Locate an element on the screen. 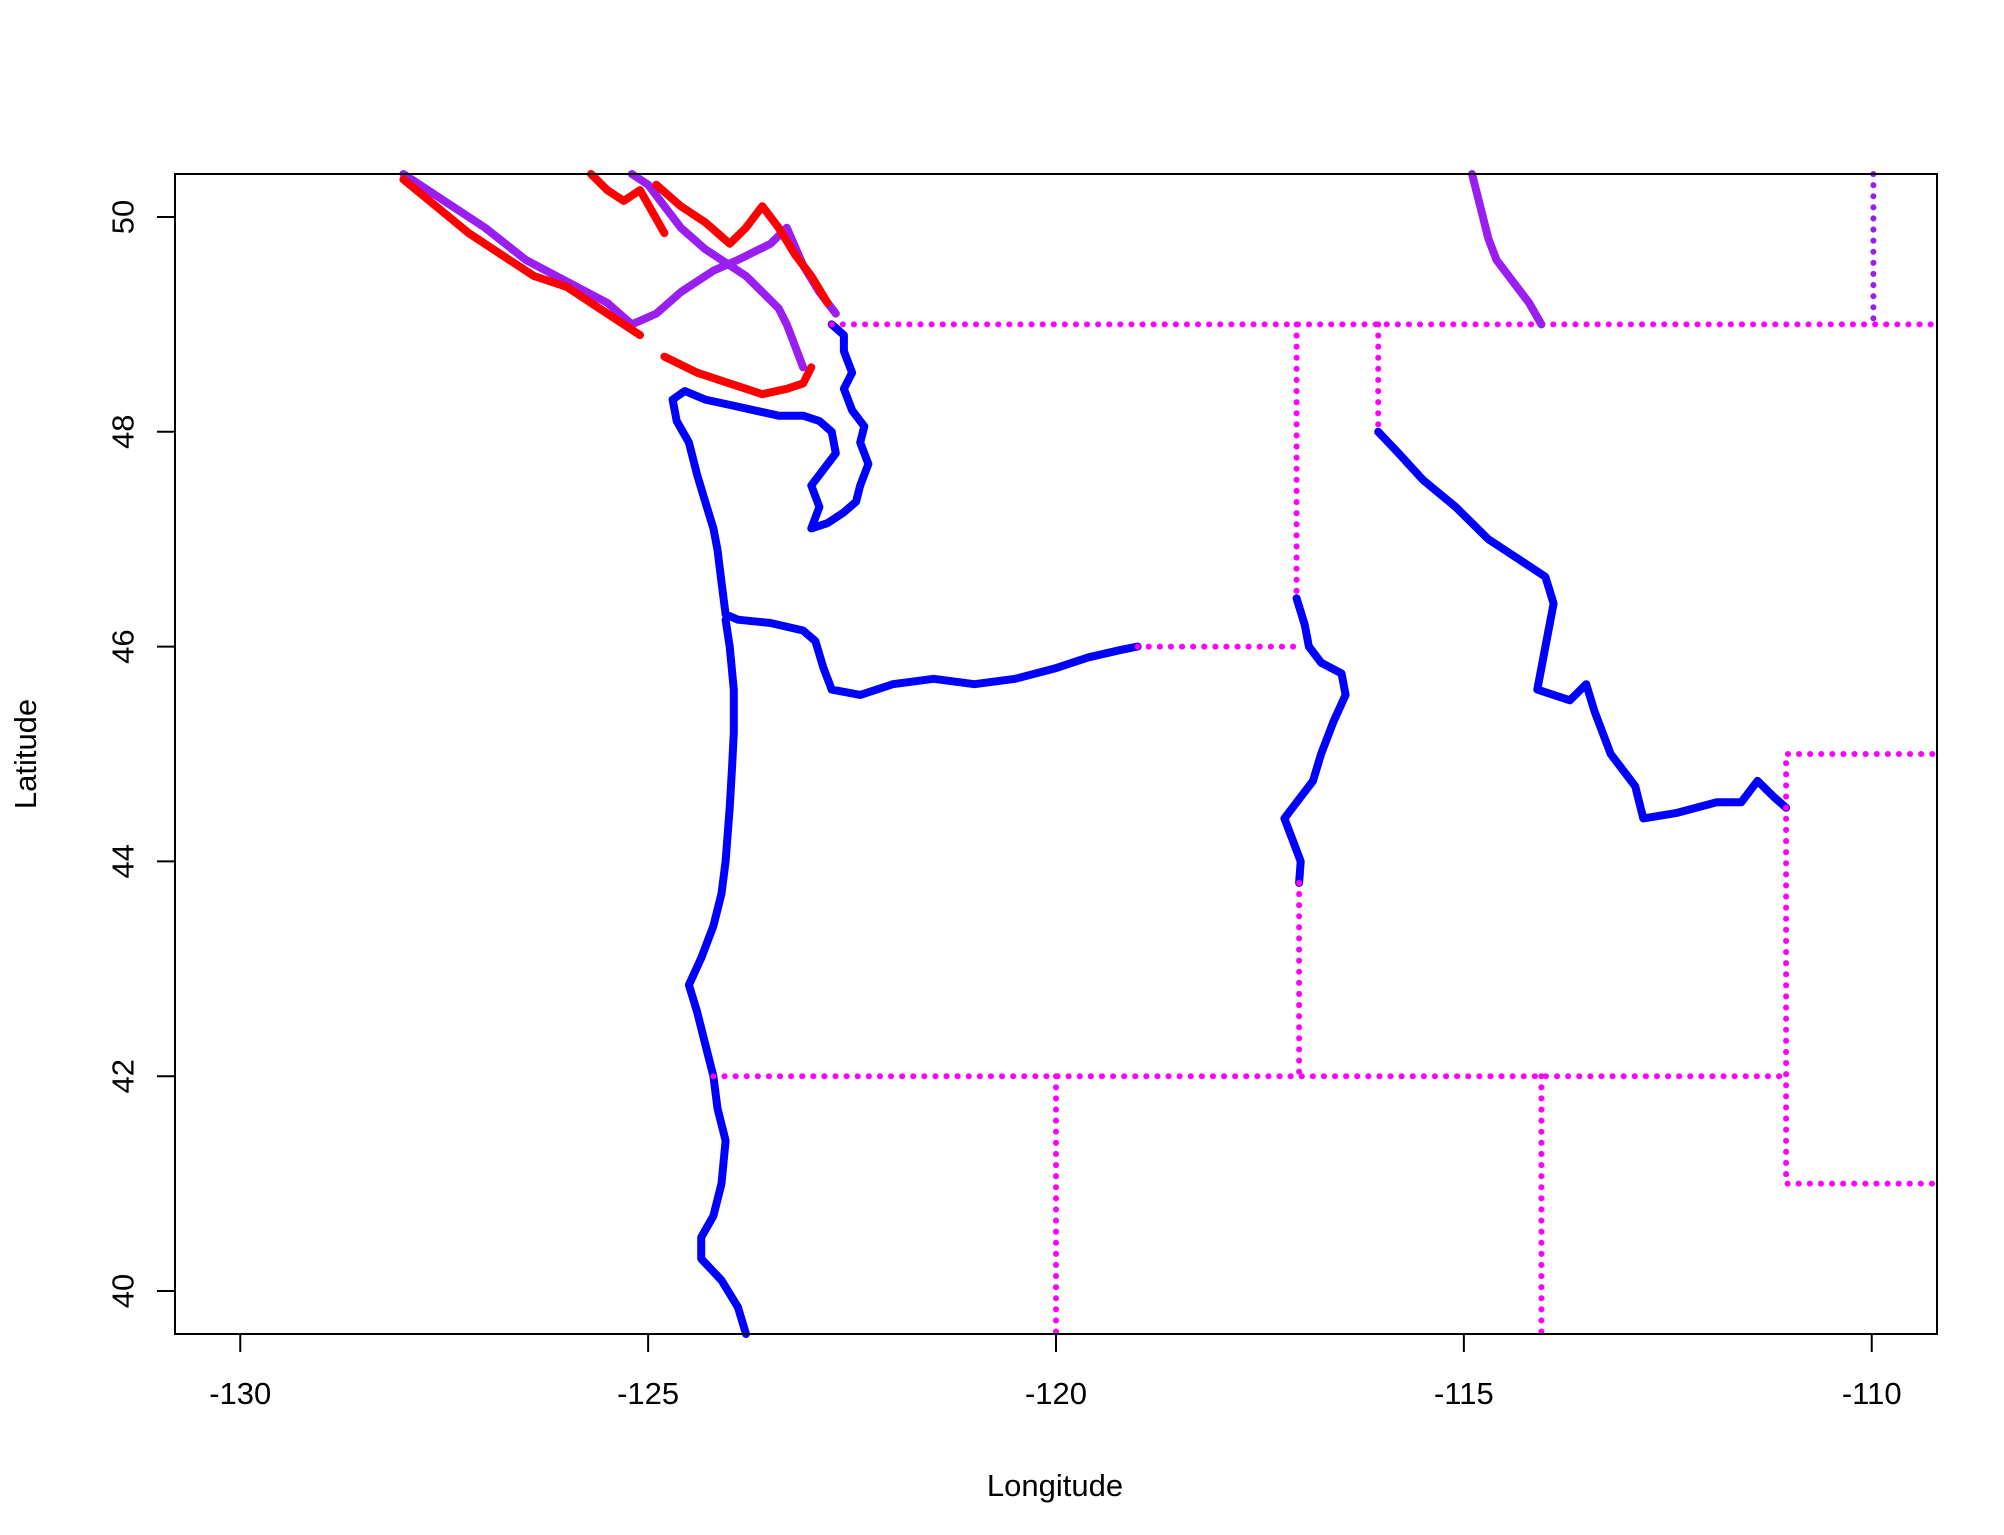  x-tick-label: -125 is located at coordinates (648, 1393).